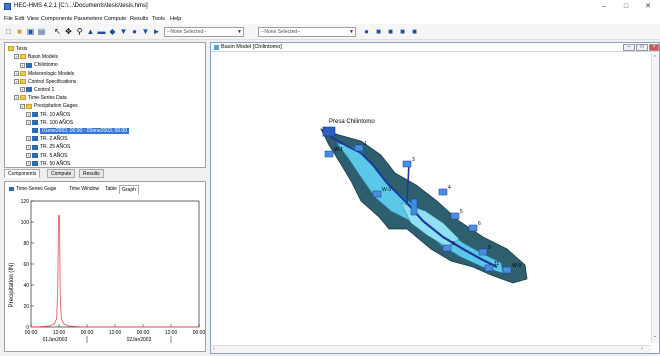  I want to click on tab-graph: Graph, so click(129, 189).